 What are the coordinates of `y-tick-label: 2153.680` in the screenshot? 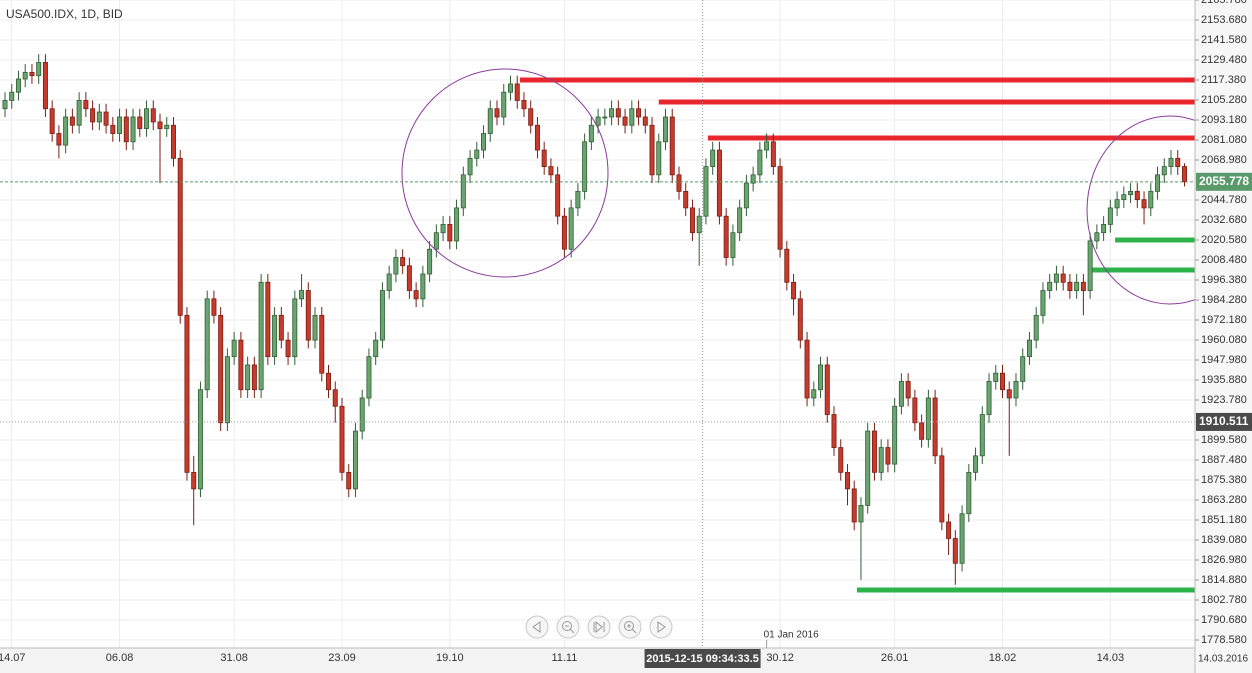 It's located at (1224, 20).